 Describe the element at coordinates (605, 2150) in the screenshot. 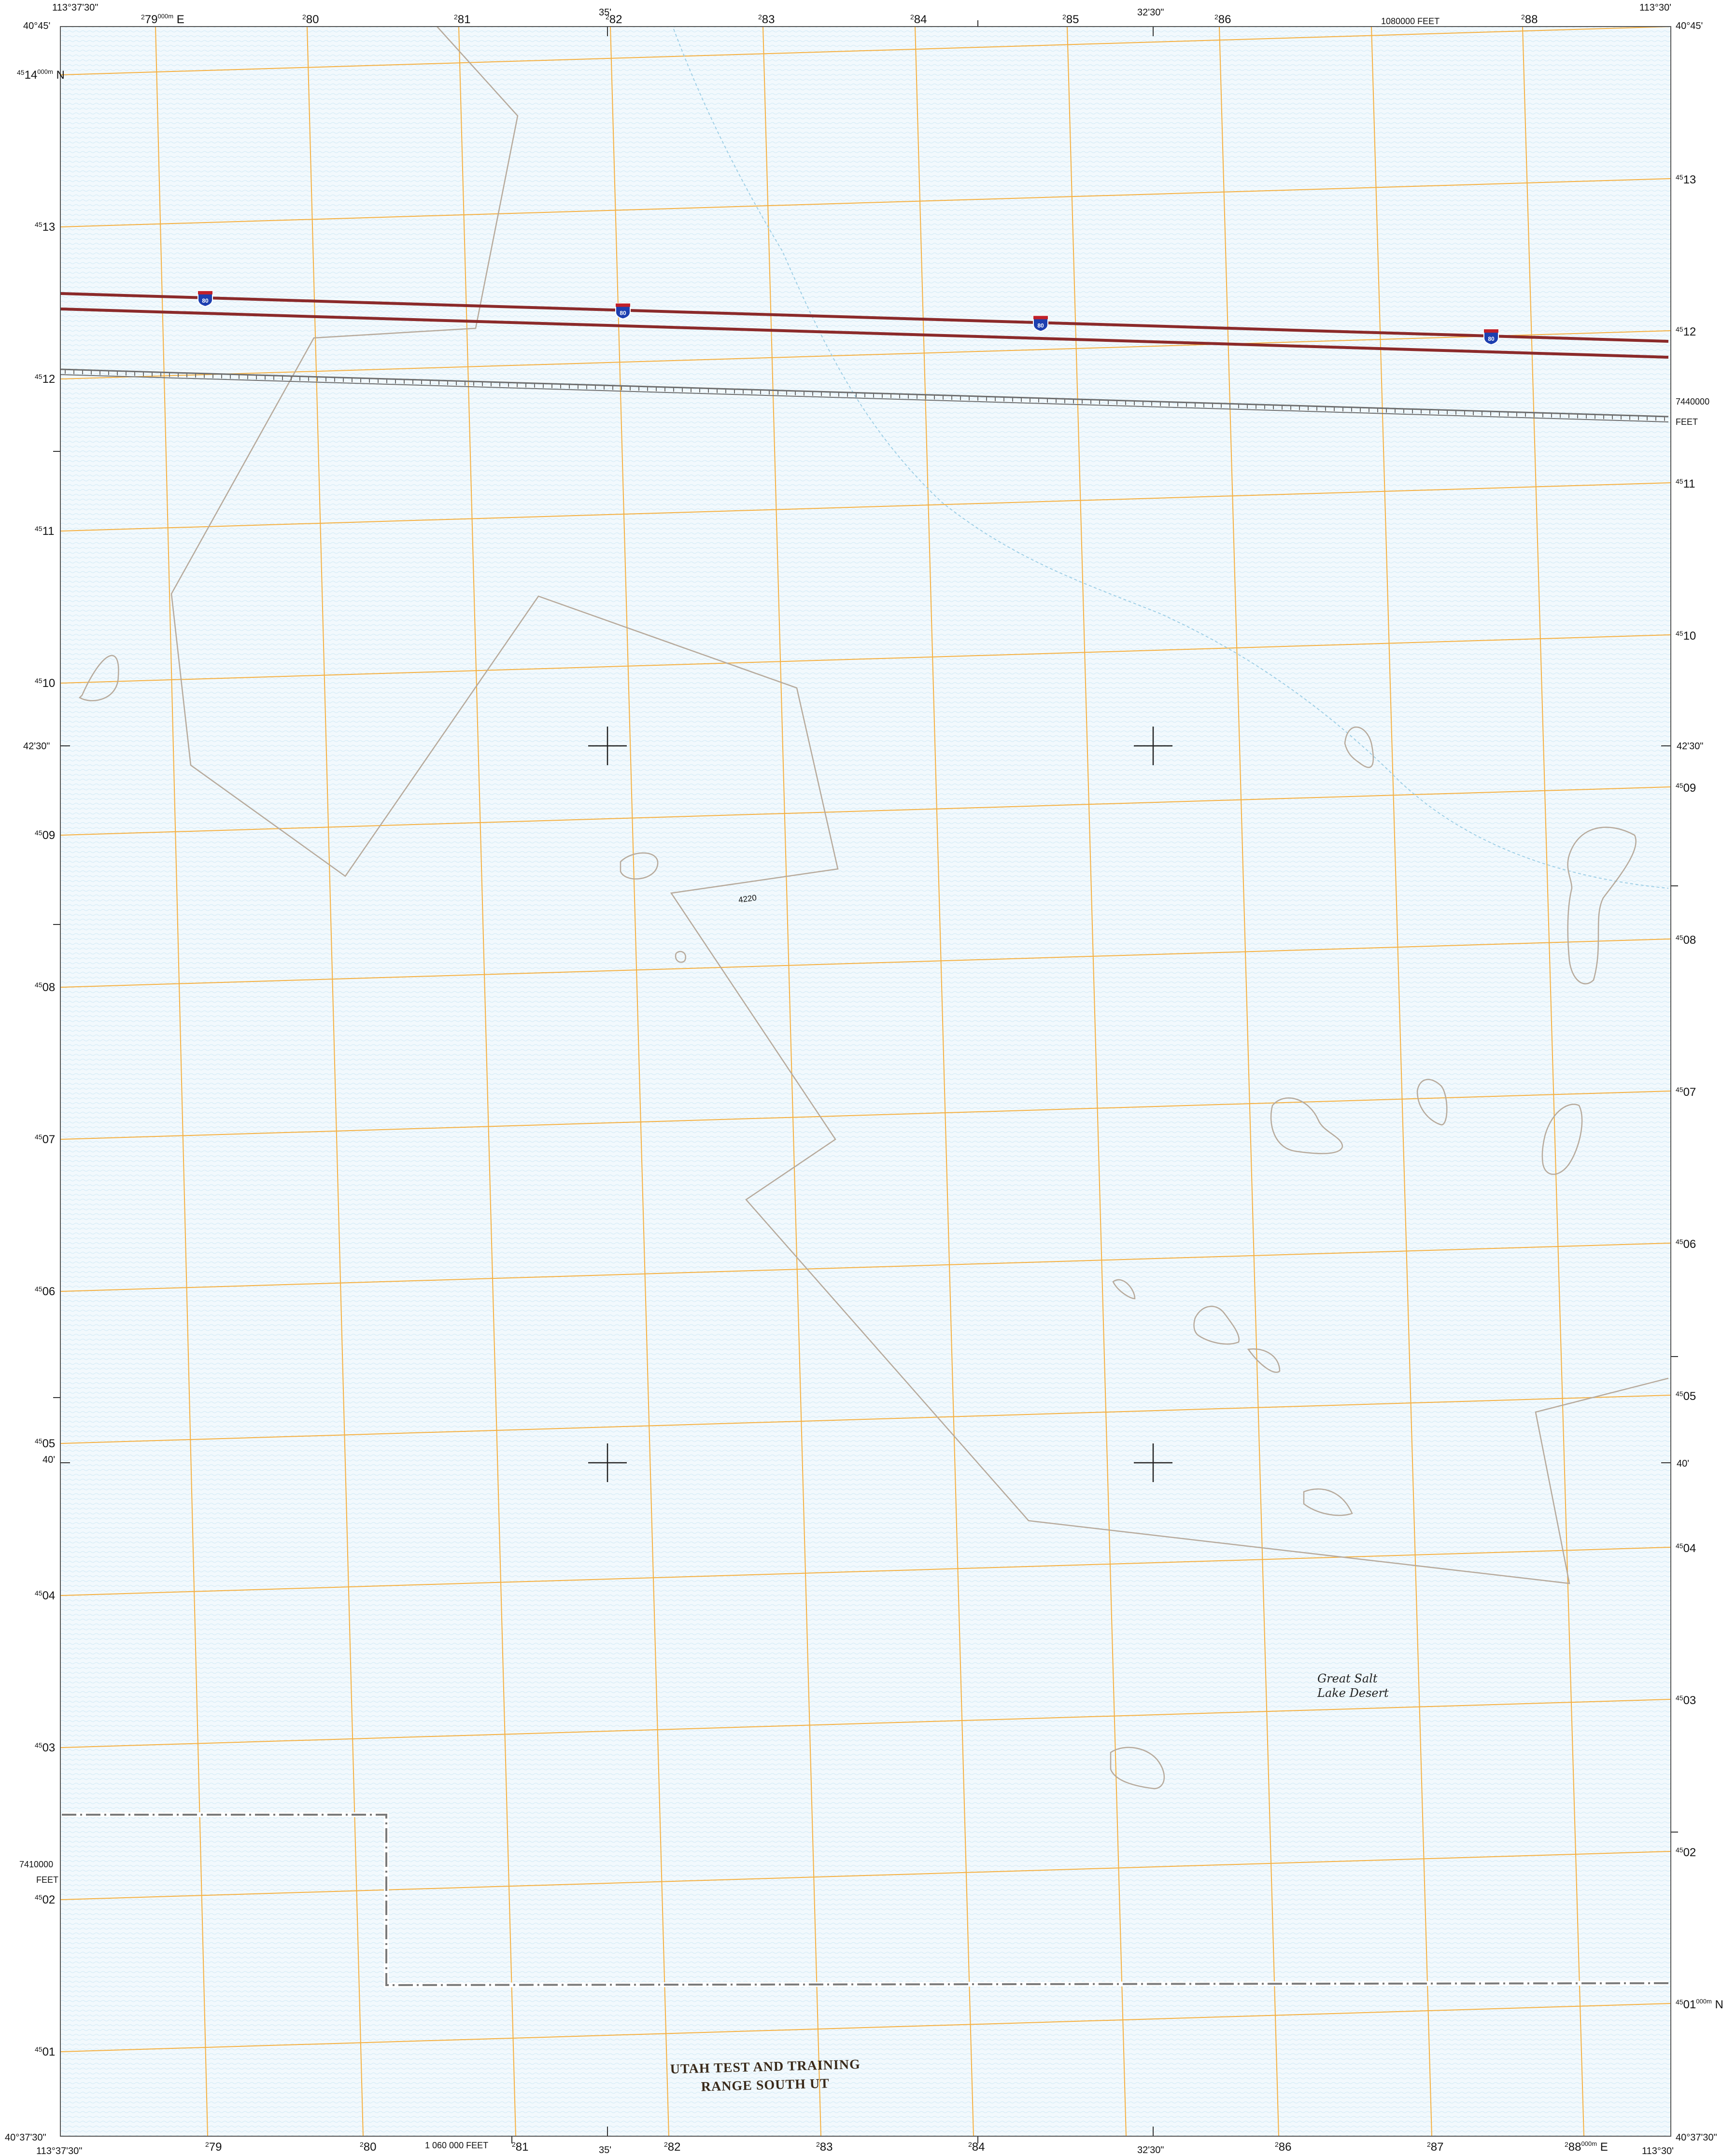

I see `bottom-min35: 35'` at that location.